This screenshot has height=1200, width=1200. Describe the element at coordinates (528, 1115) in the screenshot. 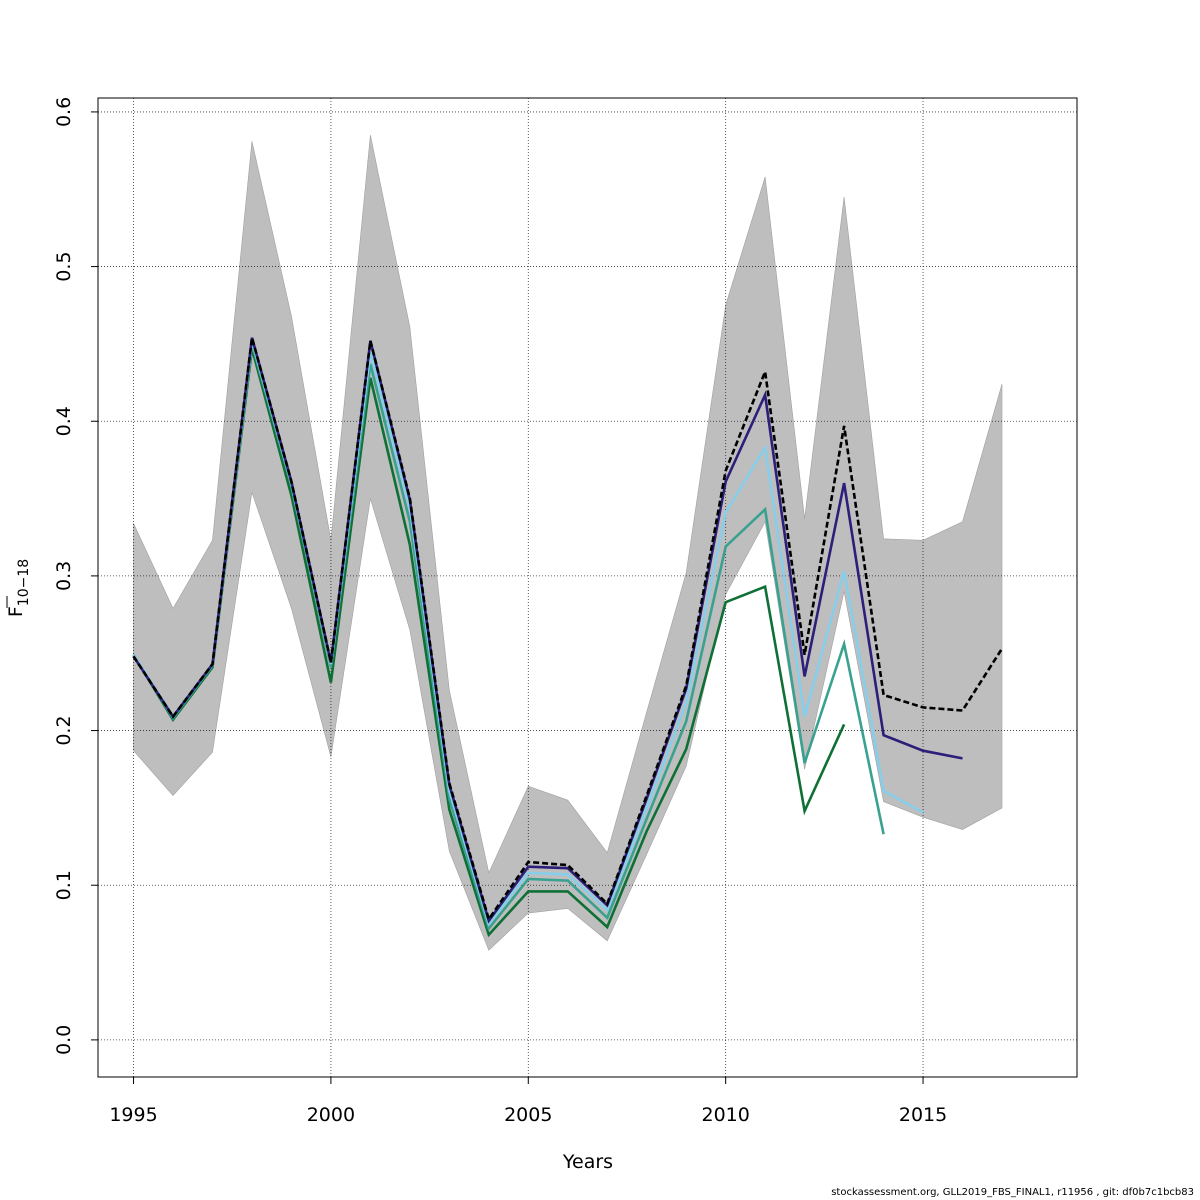

I see `x-tick-label: 2005` at that location.